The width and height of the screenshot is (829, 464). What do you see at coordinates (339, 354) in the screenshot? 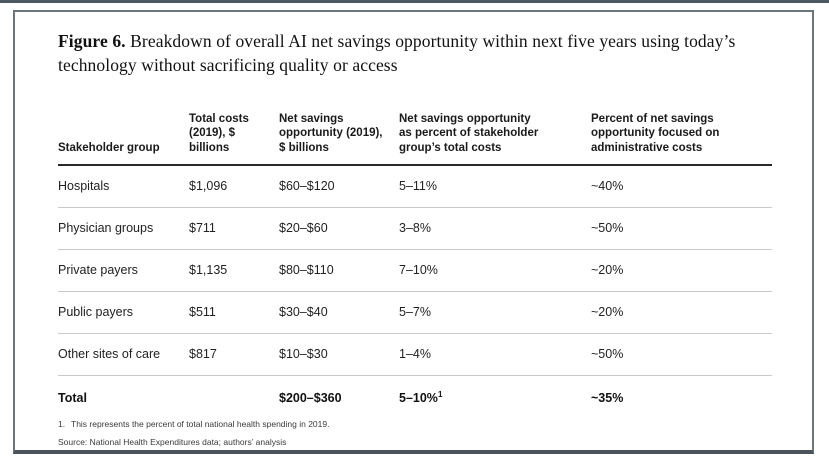
I see `cell-net-savings: $10–$30` at bounding box center [339, 354].